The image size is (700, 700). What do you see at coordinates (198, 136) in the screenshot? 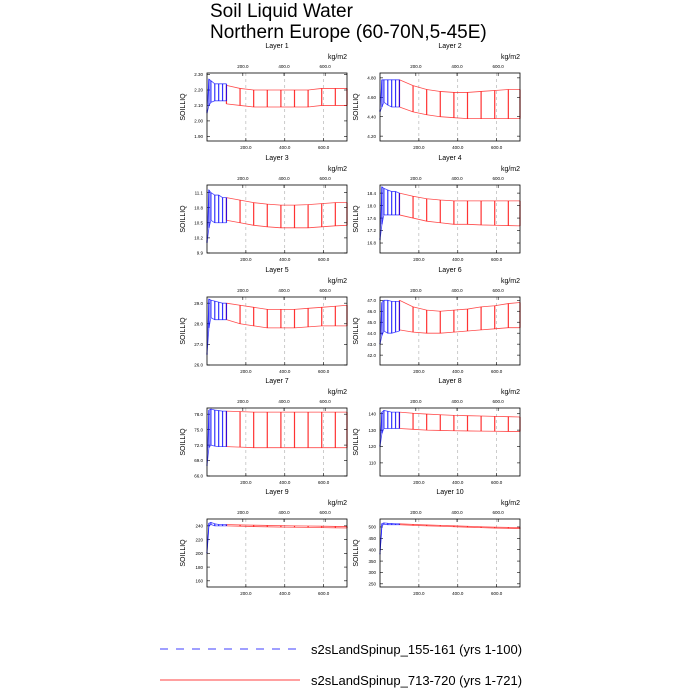
I see `y-tick-label: 1.90` at bounding box center [198, 136].